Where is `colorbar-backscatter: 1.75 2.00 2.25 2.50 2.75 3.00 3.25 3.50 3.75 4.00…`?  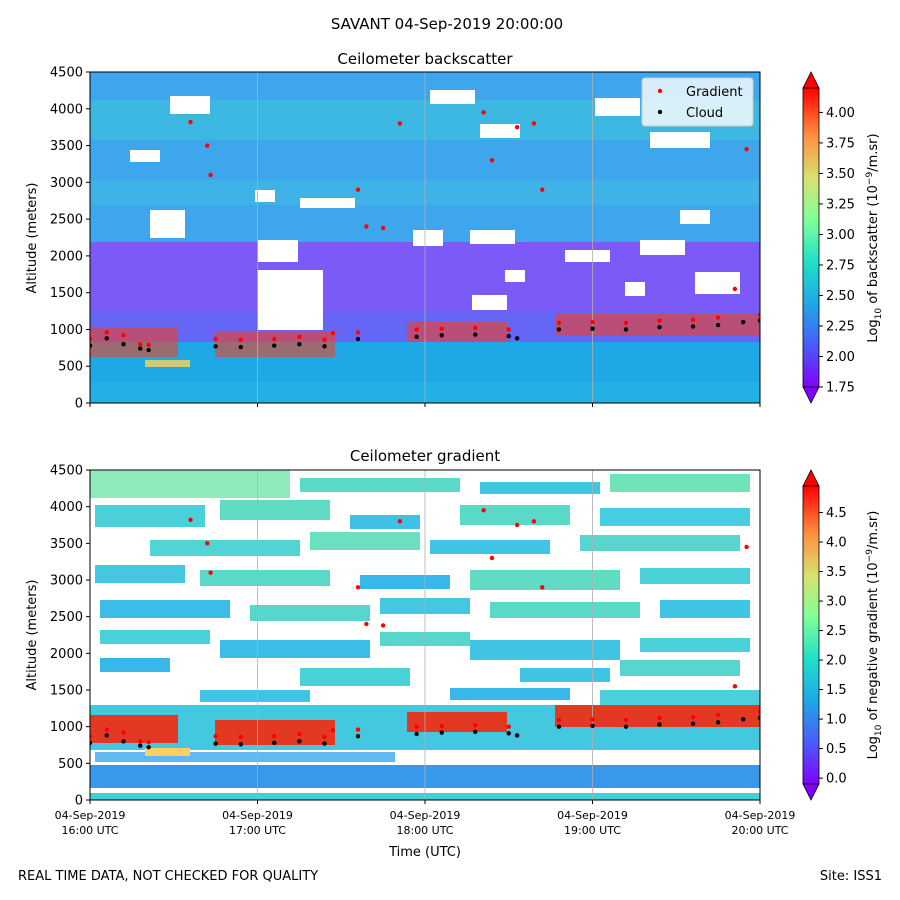 colorbar-backscatter: 1.75 2.00 2.25 2.50 2.75 3.00 3.25 3.50 3.75 4.00… is located at coordinates (843, 237).